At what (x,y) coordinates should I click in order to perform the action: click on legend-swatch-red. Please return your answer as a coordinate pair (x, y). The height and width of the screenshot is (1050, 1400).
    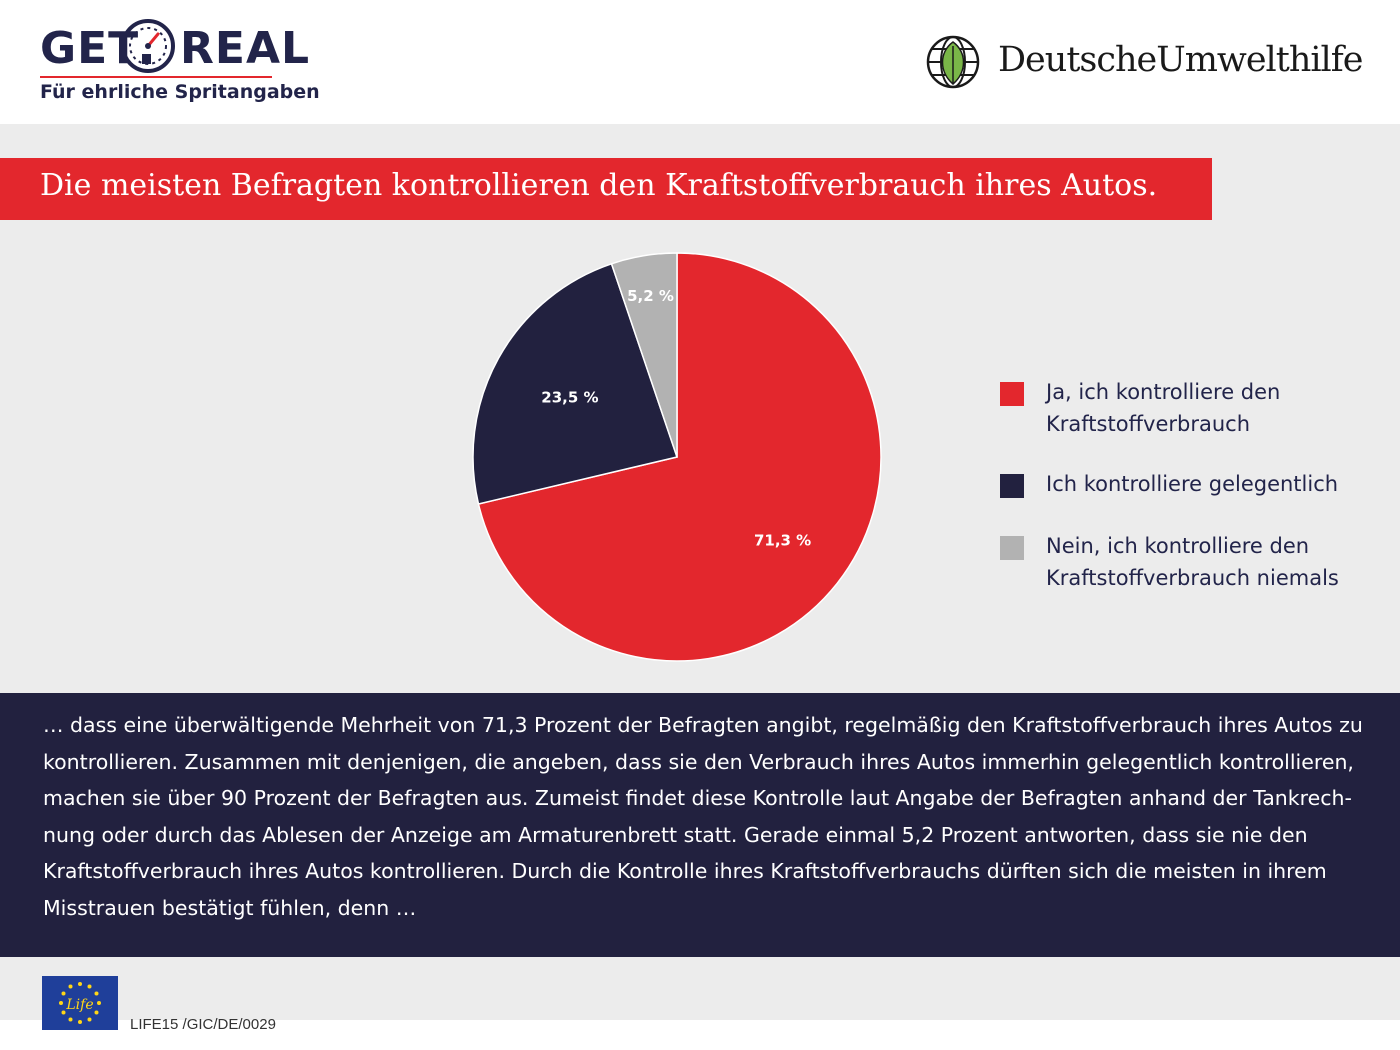
    Looking at the image, I should click on (1012, 394).